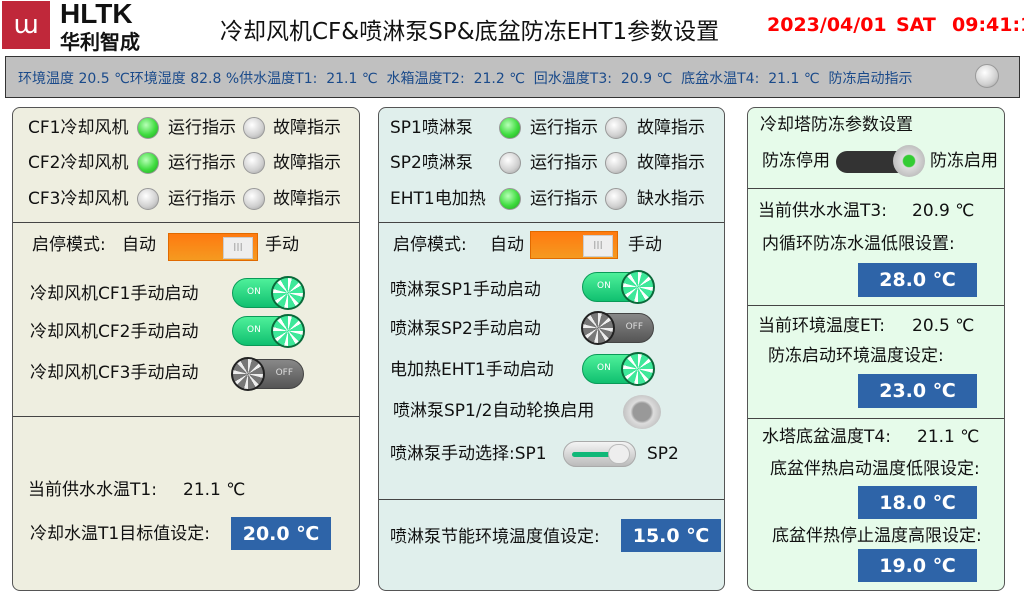  I want to click on heat-off-input: 19.0 ℃, so click(917, 565).